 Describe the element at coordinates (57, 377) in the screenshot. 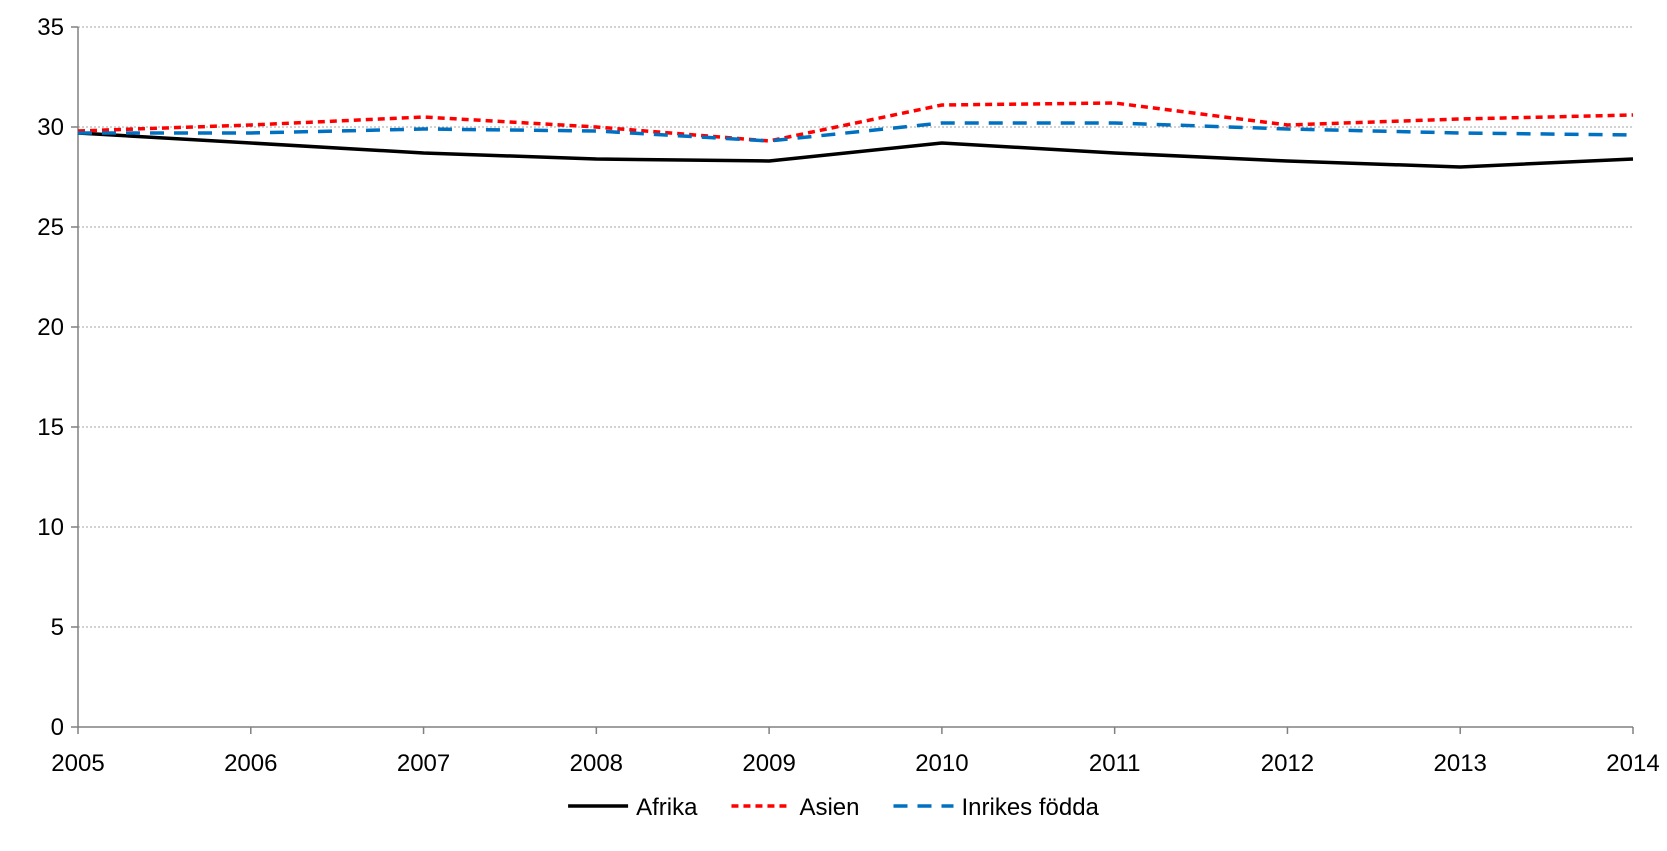

I see `y-axis-ticks: 0 5 10 15 20 25 30 35` at that location.